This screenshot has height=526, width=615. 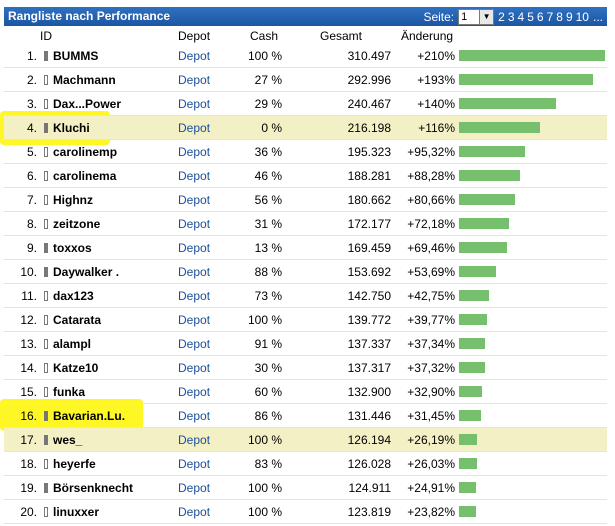 What do you see at coordinates (29, 296) in the screenshot?
I see `rank: 11.` at bounding box center [29, 296].